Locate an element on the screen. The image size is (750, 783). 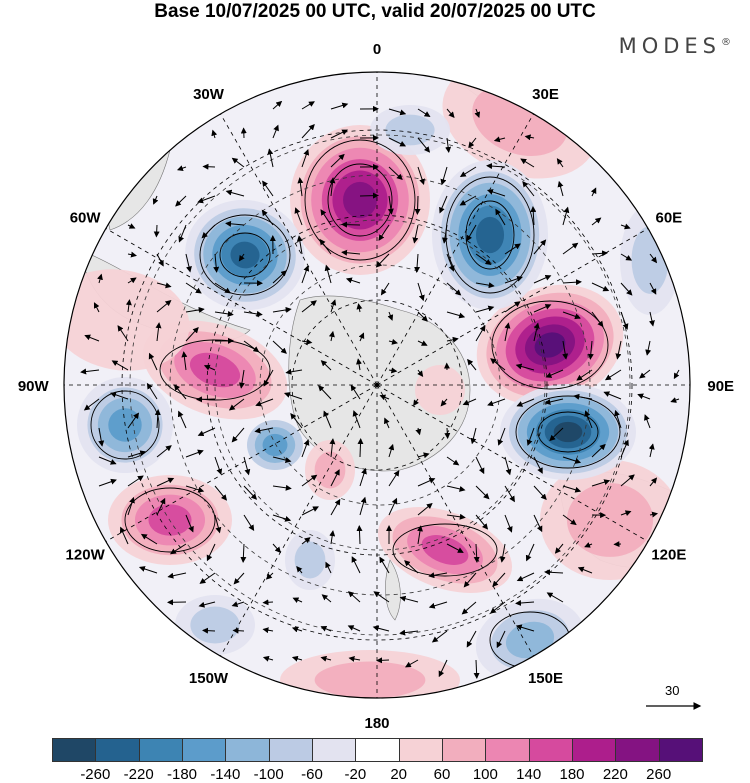
legend-tick: 180 is located at coordinates (572, 774).